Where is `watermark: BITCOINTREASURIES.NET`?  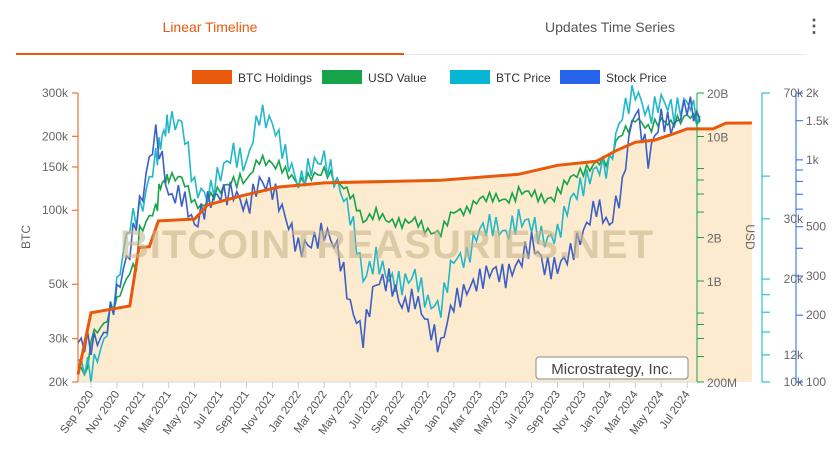
watermark: BITCOINTREASURIES.NET is located at coordinates (387, 245).